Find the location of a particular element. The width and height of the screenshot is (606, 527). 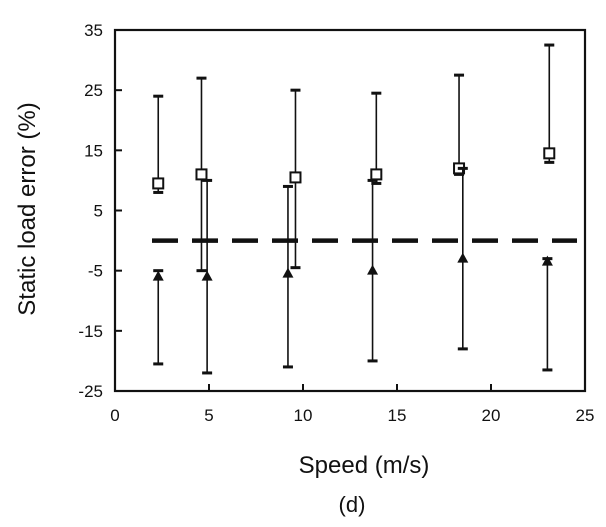

y-tick-label: 15 is located at coordinates (93, 150).